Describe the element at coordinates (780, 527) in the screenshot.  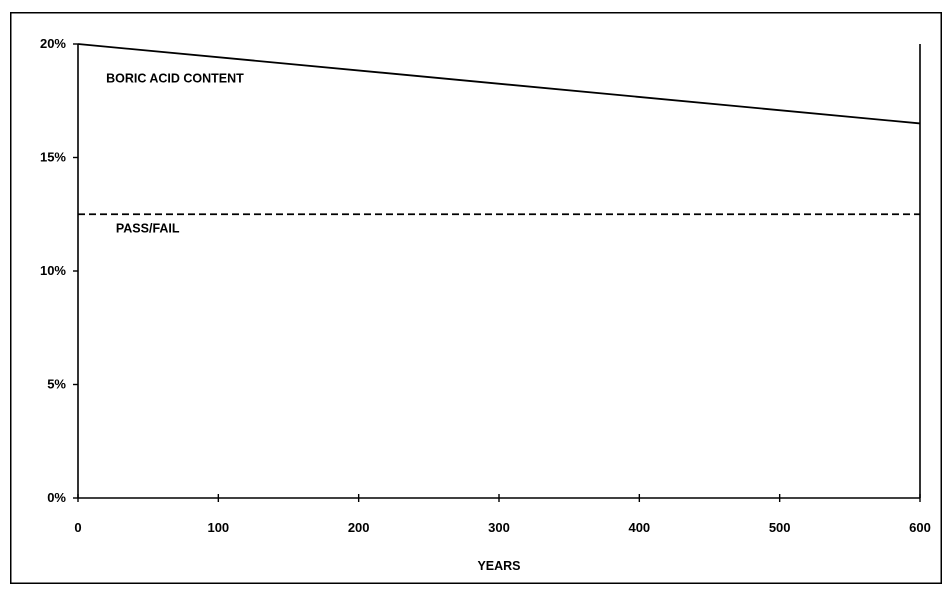
I see `x-tick-label: 500` at that location.